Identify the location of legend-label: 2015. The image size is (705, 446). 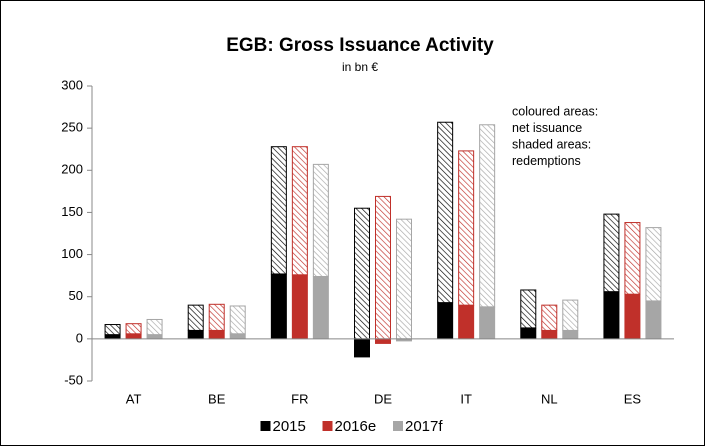
(289, 426).